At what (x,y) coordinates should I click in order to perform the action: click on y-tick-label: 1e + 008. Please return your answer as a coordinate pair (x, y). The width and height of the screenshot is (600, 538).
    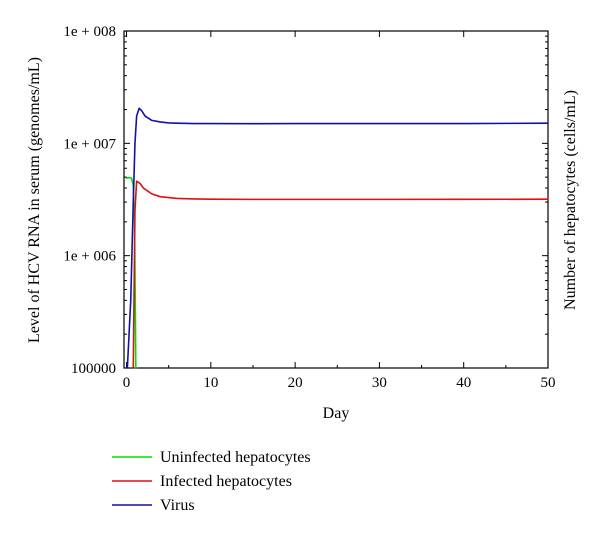
    Looking at the image, I should click on (89, 32).